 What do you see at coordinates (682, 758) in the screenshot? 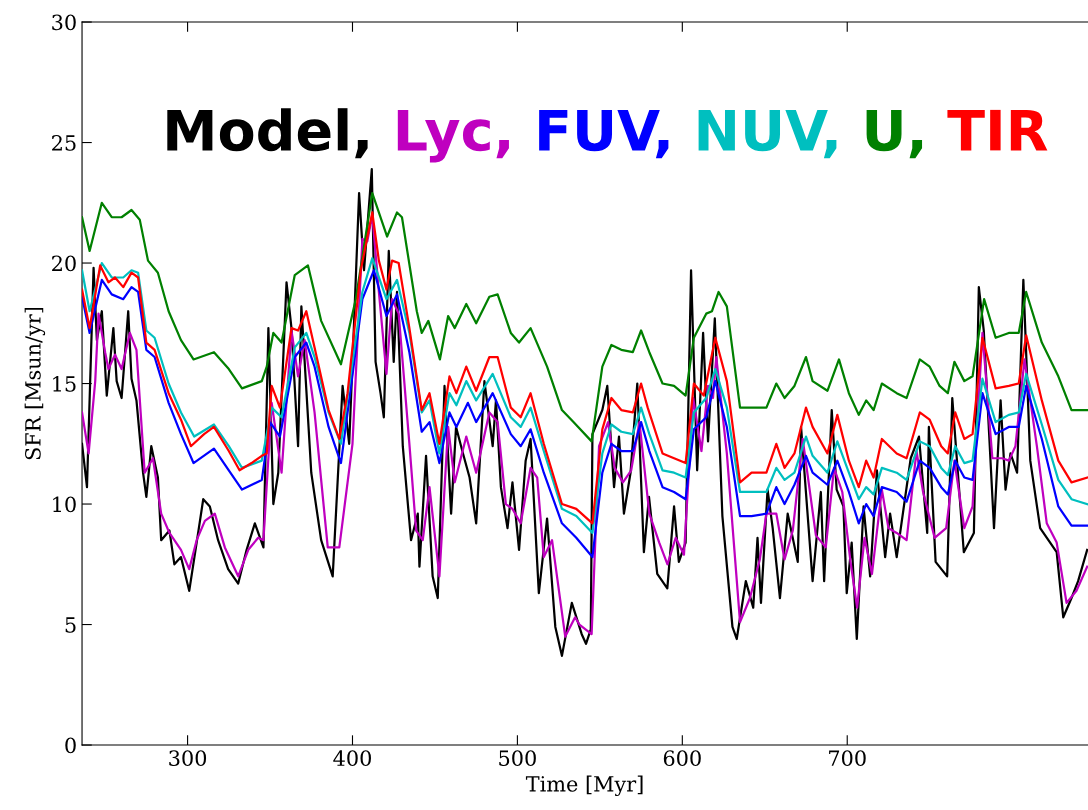
I see `x-tick-label: 600` at bounding box center [682, 758].